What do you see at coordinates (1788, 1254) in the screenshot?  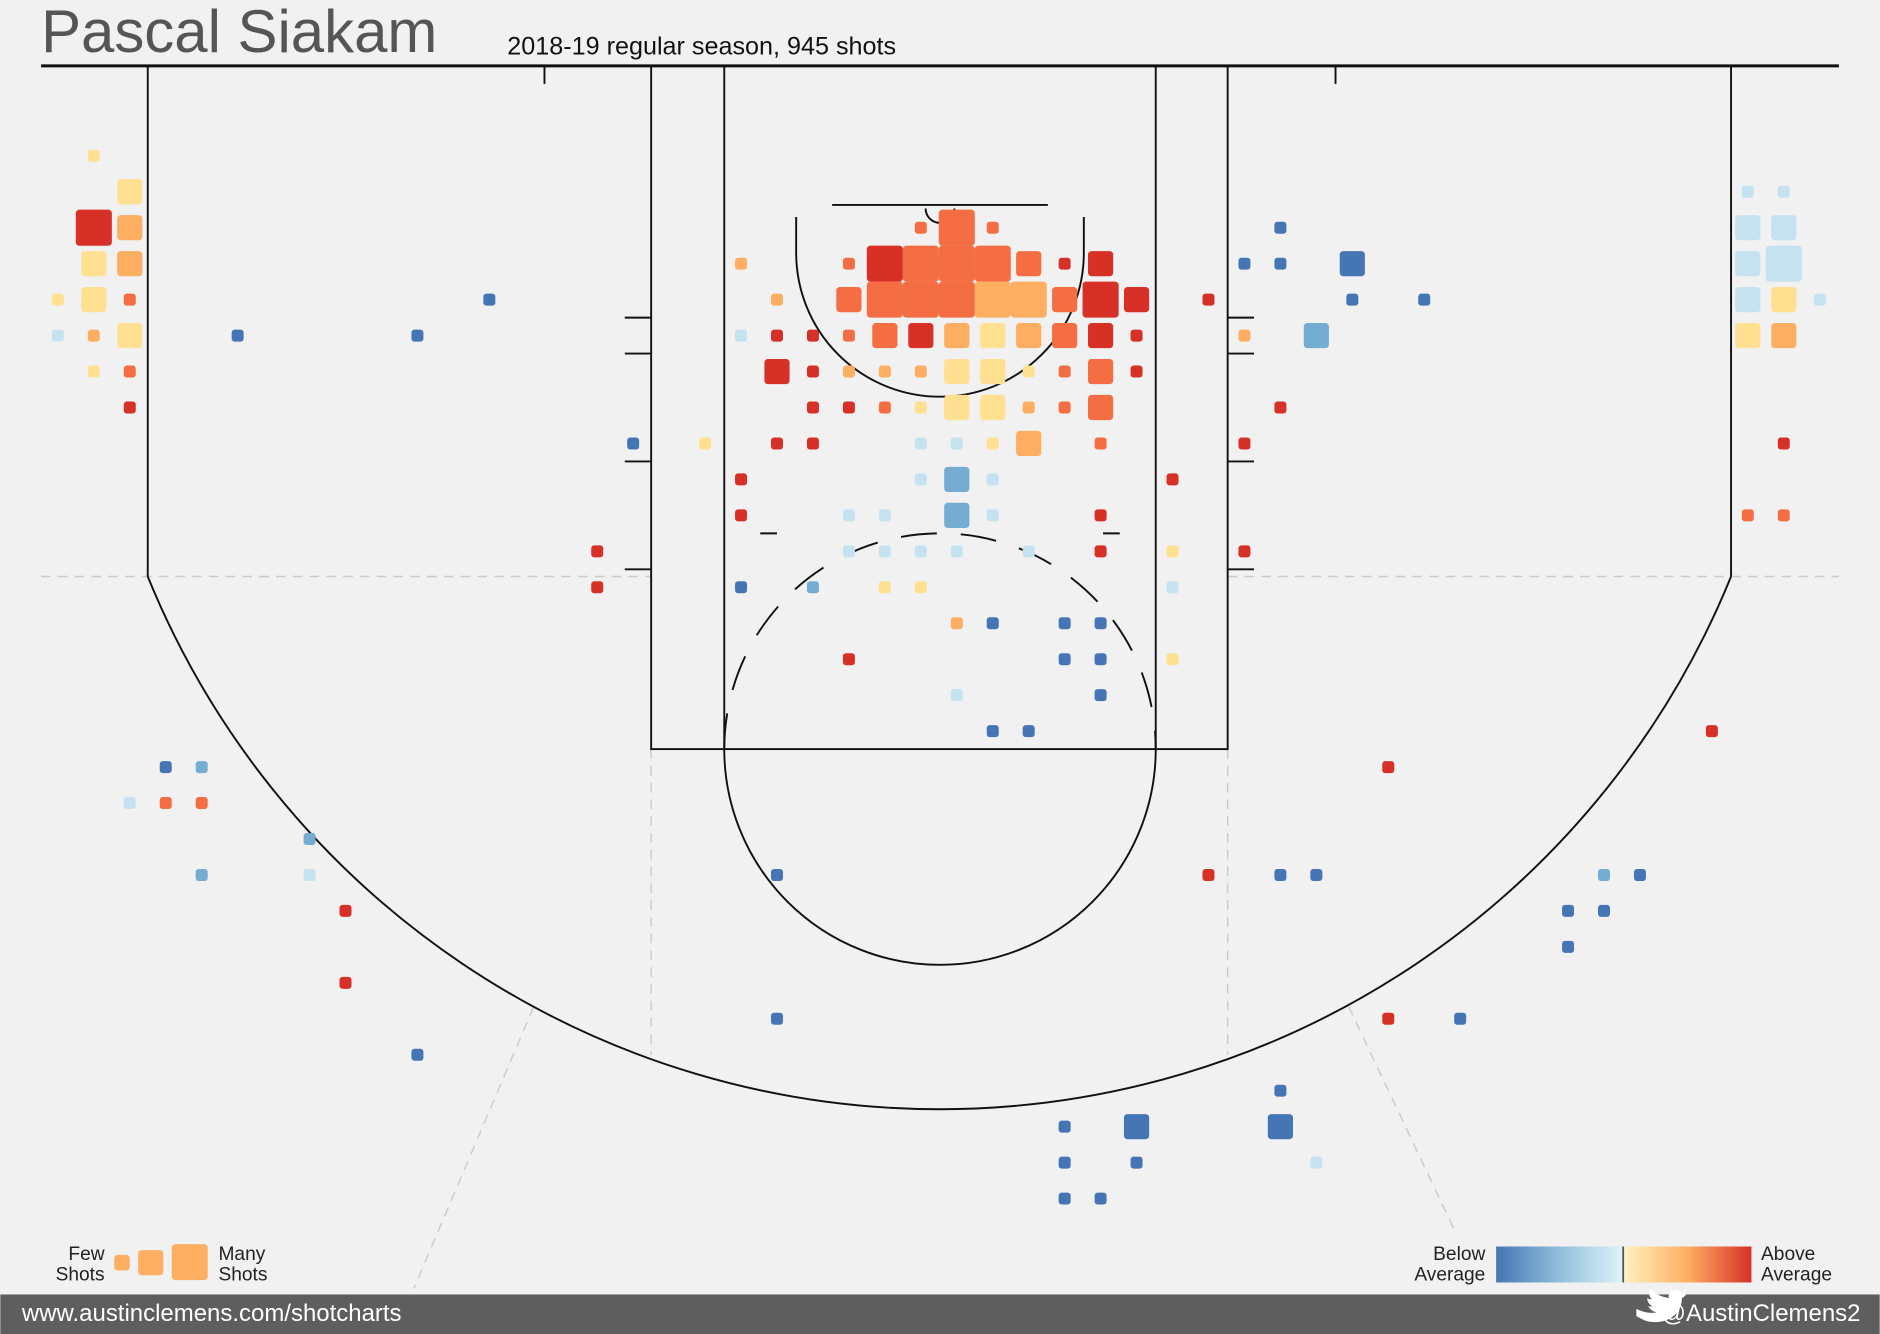 I see `legend-label: Above` at bounding box center [1788, 1254].